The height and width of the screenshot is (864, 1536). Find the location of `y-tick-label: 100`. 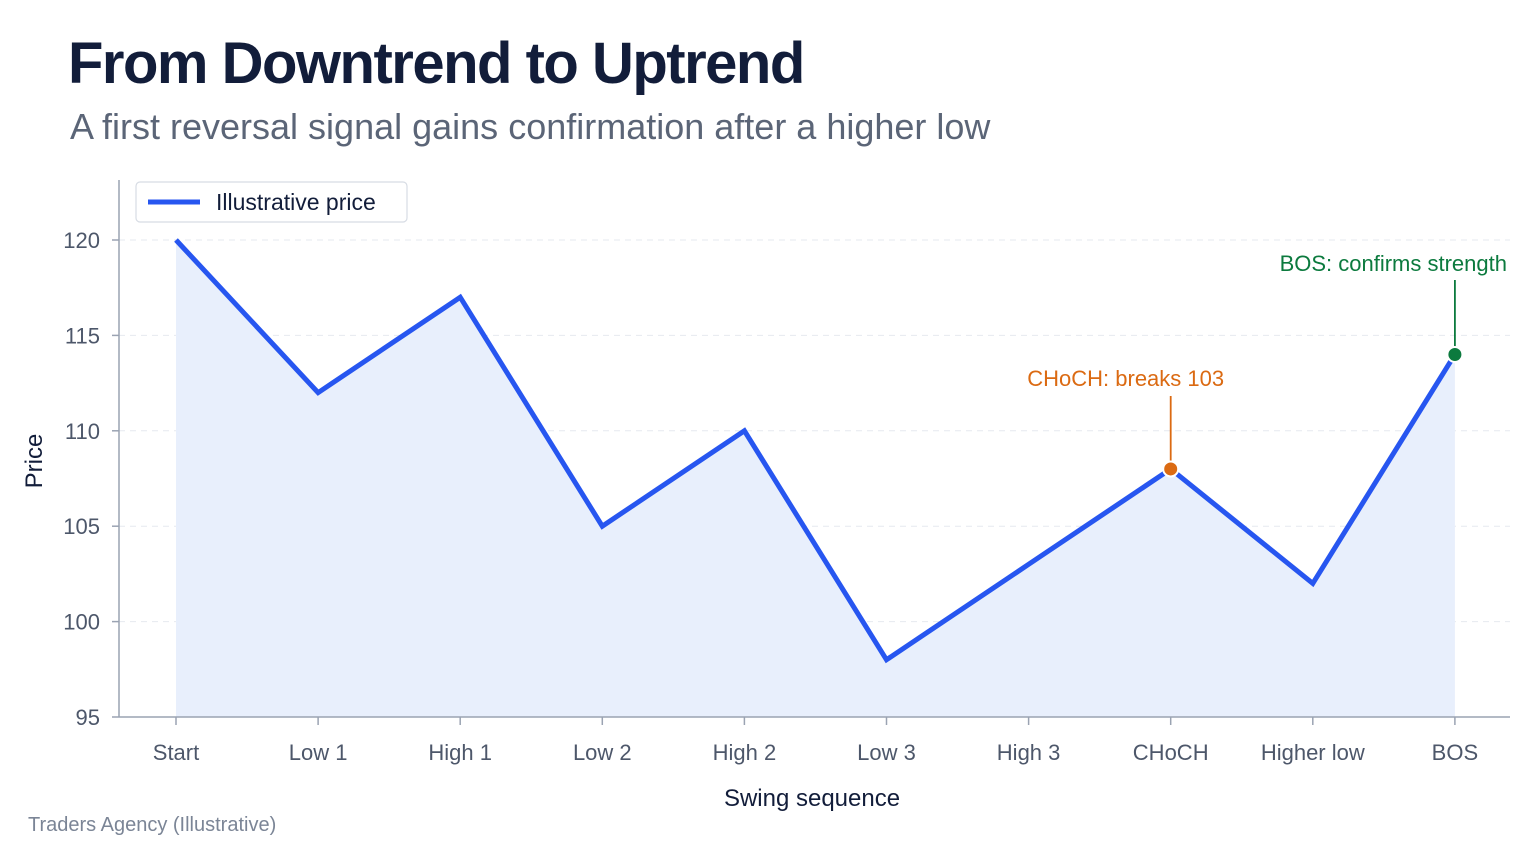

y-tick-label: 100 is located at coordinates (81, 622).